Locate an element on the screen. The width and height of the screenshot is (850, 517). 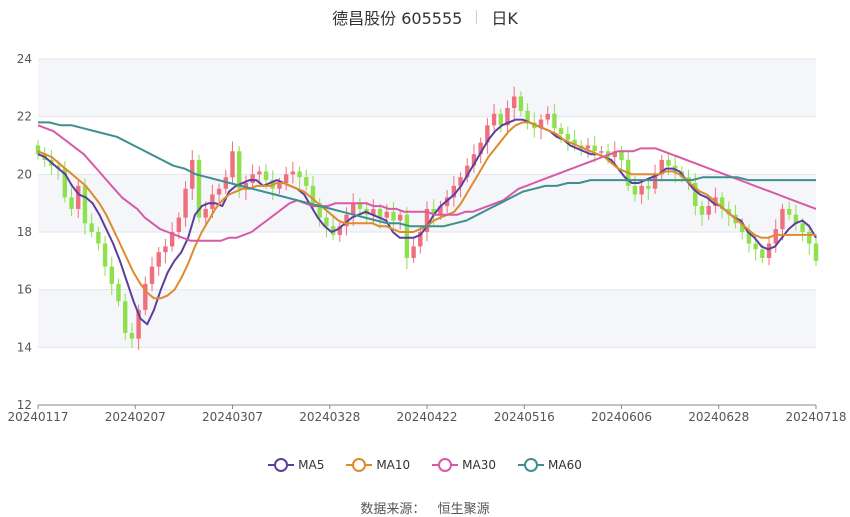
legend-label: MA60 is located at coordinates (565, 465).